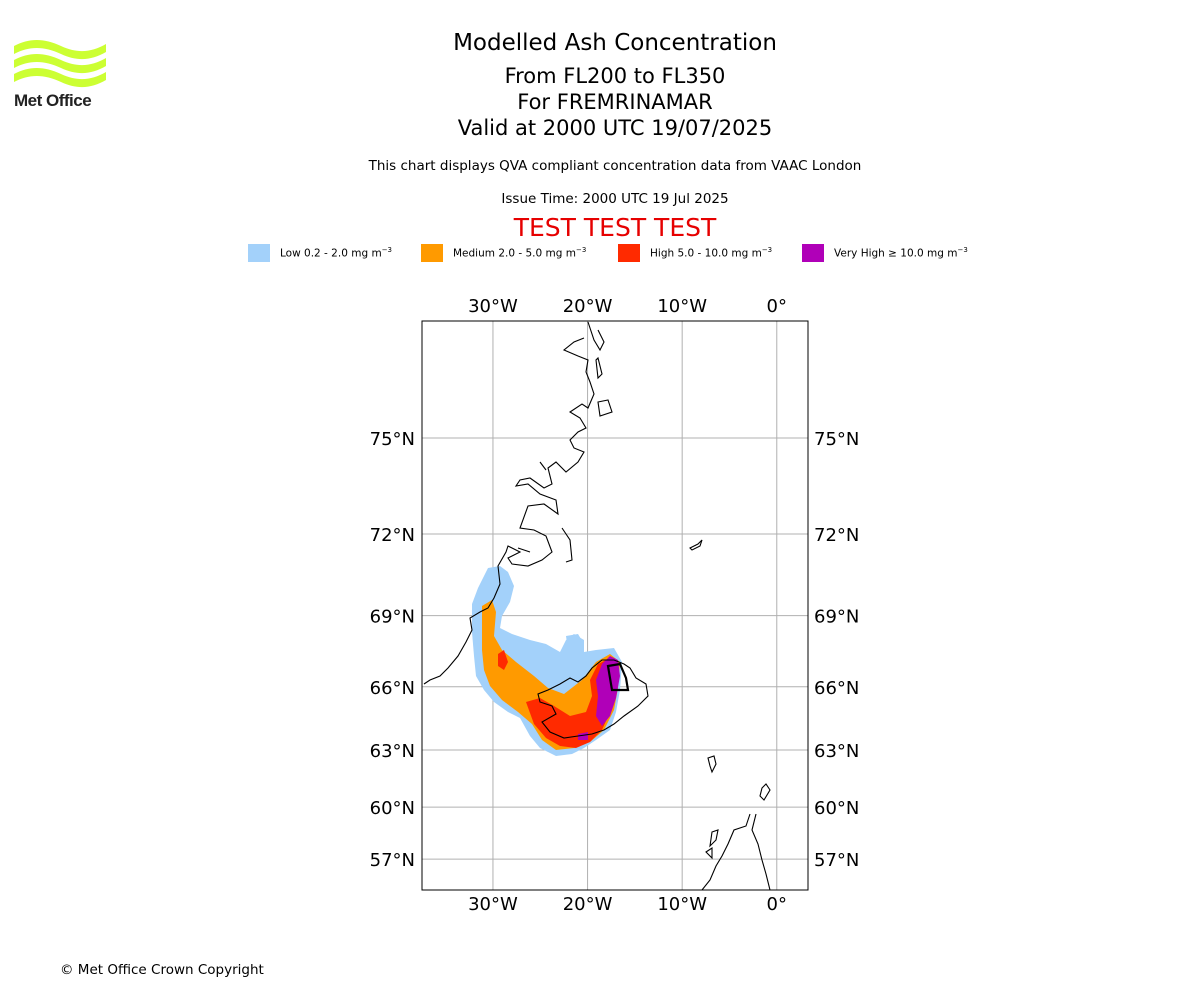  I want to click on valid-time: Valid at 2000 UTC 19/07/2025, so click(615, 128).